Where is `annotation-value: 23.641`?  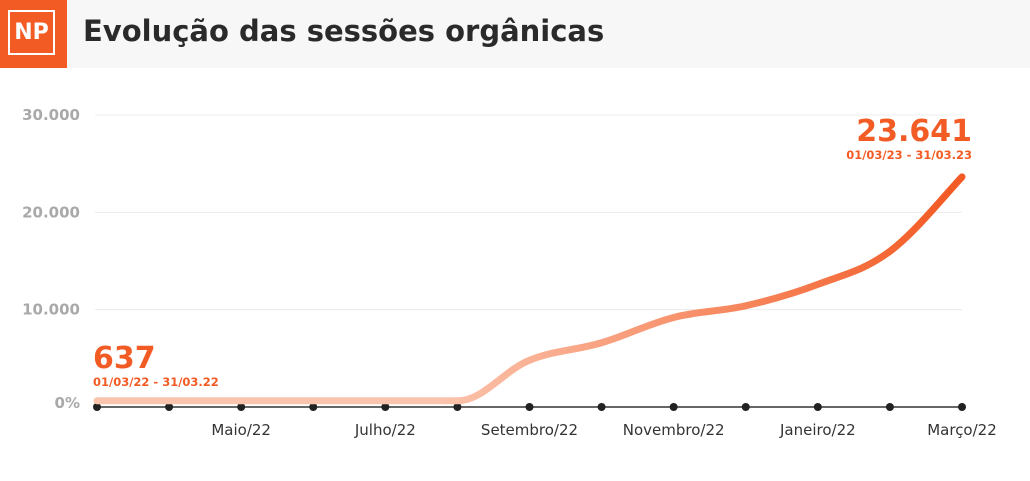 annotation-value: 23.641 is located at coordinates (914, 131).